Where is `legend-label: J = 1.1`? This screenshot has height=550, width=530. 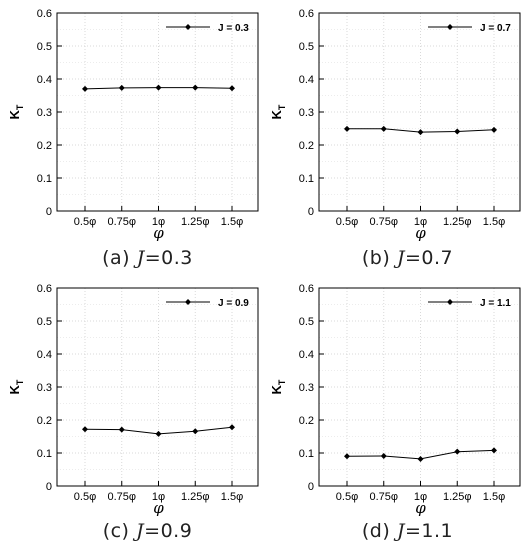 legend-label: J = 1.1 is located at coordinates (495, 303).